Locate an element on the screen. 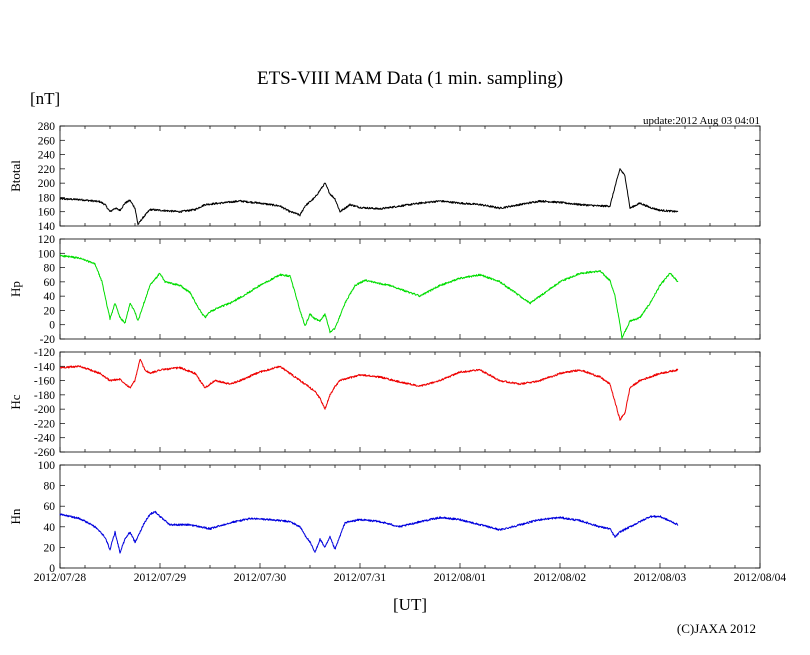 This screenshot has width=810, height=655. x-tick-label: 2012/08/04 is located at coordinates (760, 578).